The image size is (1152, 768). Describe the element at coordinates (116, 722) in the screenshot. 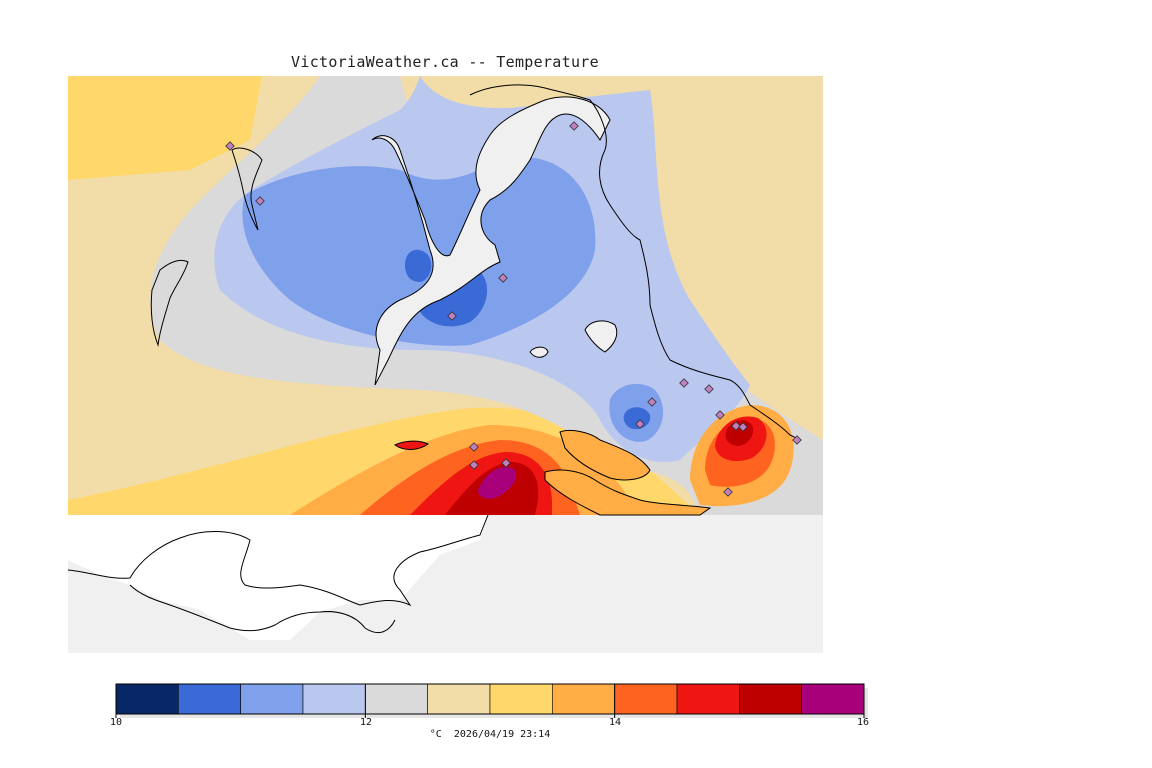

I see `legend-tick-label: 10` at that location.